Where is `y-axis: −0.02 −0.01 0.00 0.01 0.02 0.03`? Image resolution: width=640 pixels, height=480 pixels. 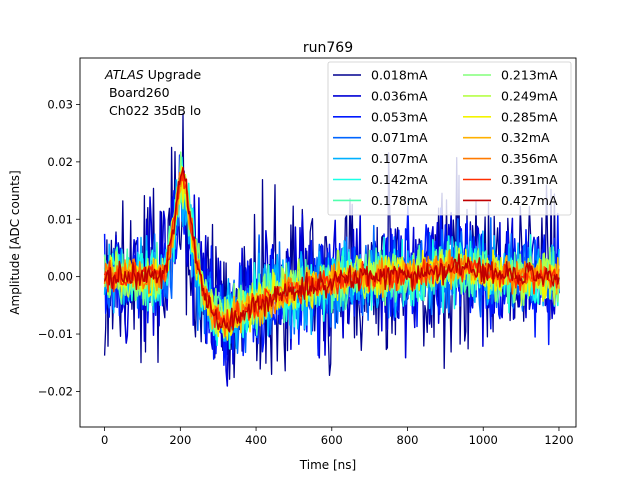 y-axis: −0.02 −0.01 0.00 0.01 0.02 0.03 is located at coordinates (59, 247).